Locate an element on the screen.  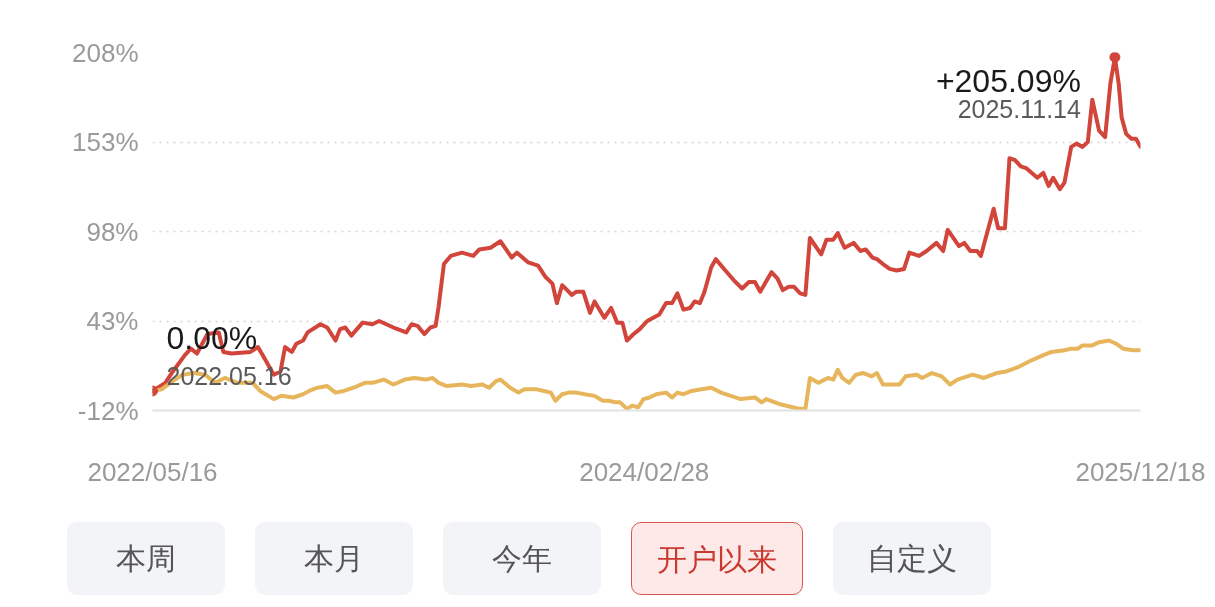
y-tick-label: -12% is located at coordinates (108, 410).